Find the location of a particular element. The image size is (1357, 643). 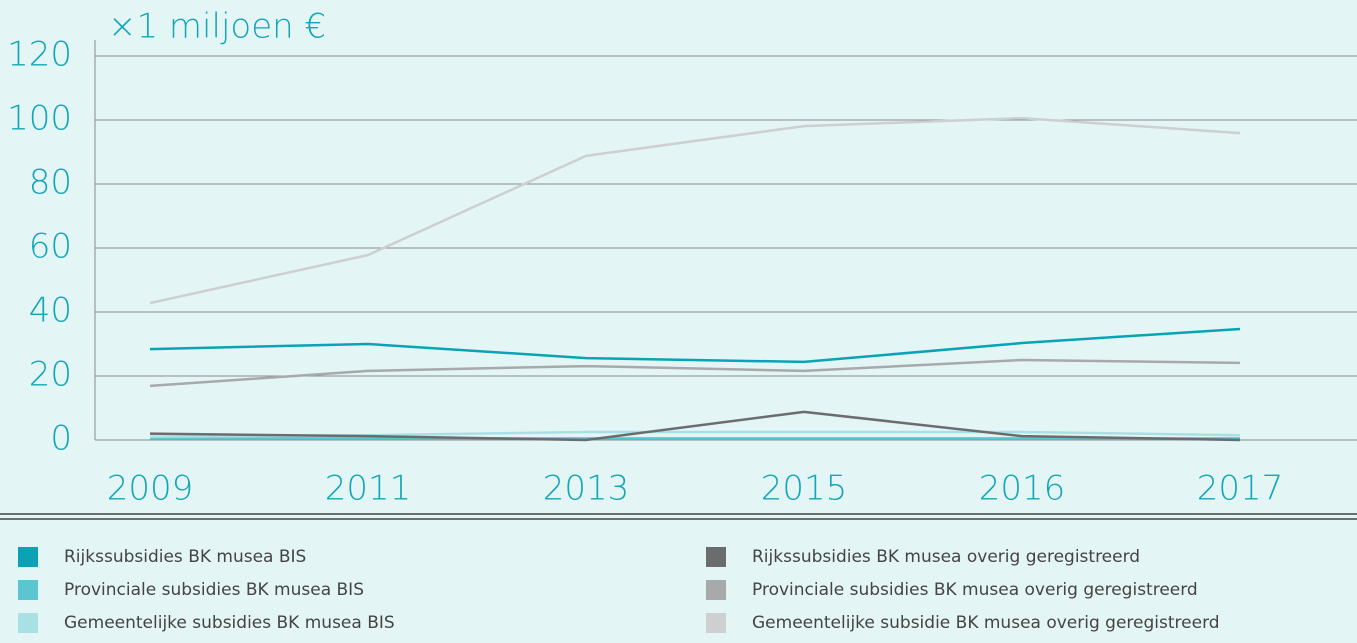

y-unit-label: ×1 miljoen € is located at coordinates (217, 27).